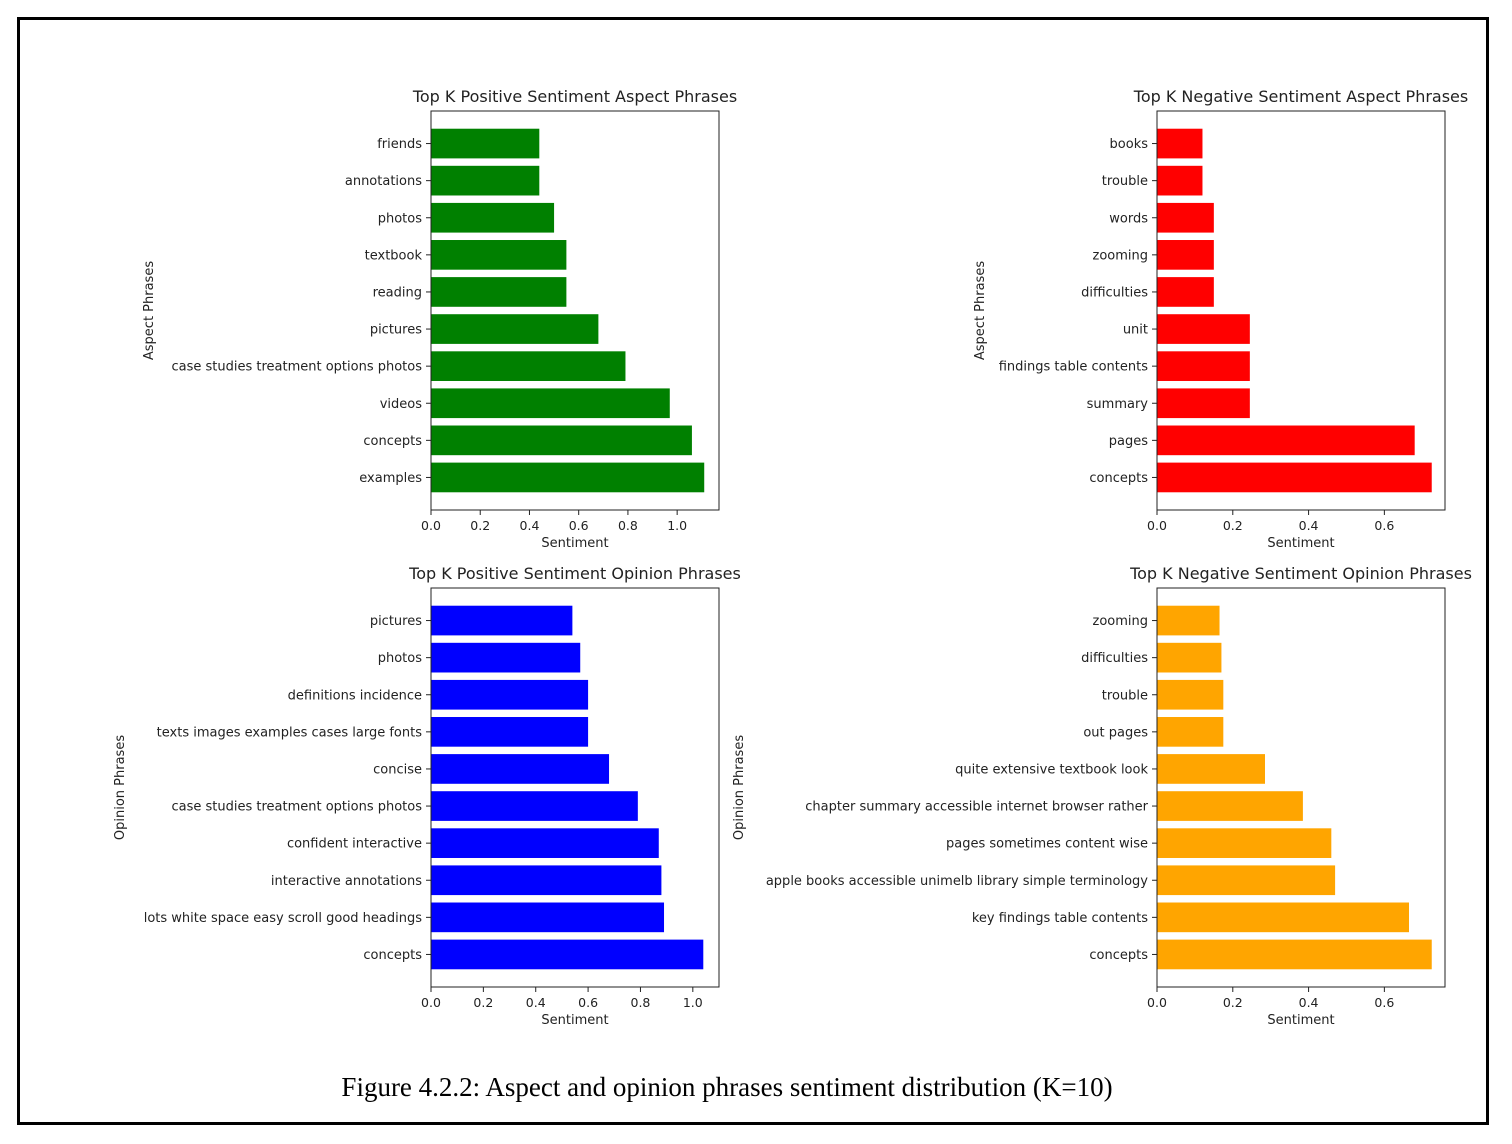  What do you see at coordinates (980, 310) in the screenshot?
I see `y-axis-label: Aspect Phrases` at bounding box center [980, 310].